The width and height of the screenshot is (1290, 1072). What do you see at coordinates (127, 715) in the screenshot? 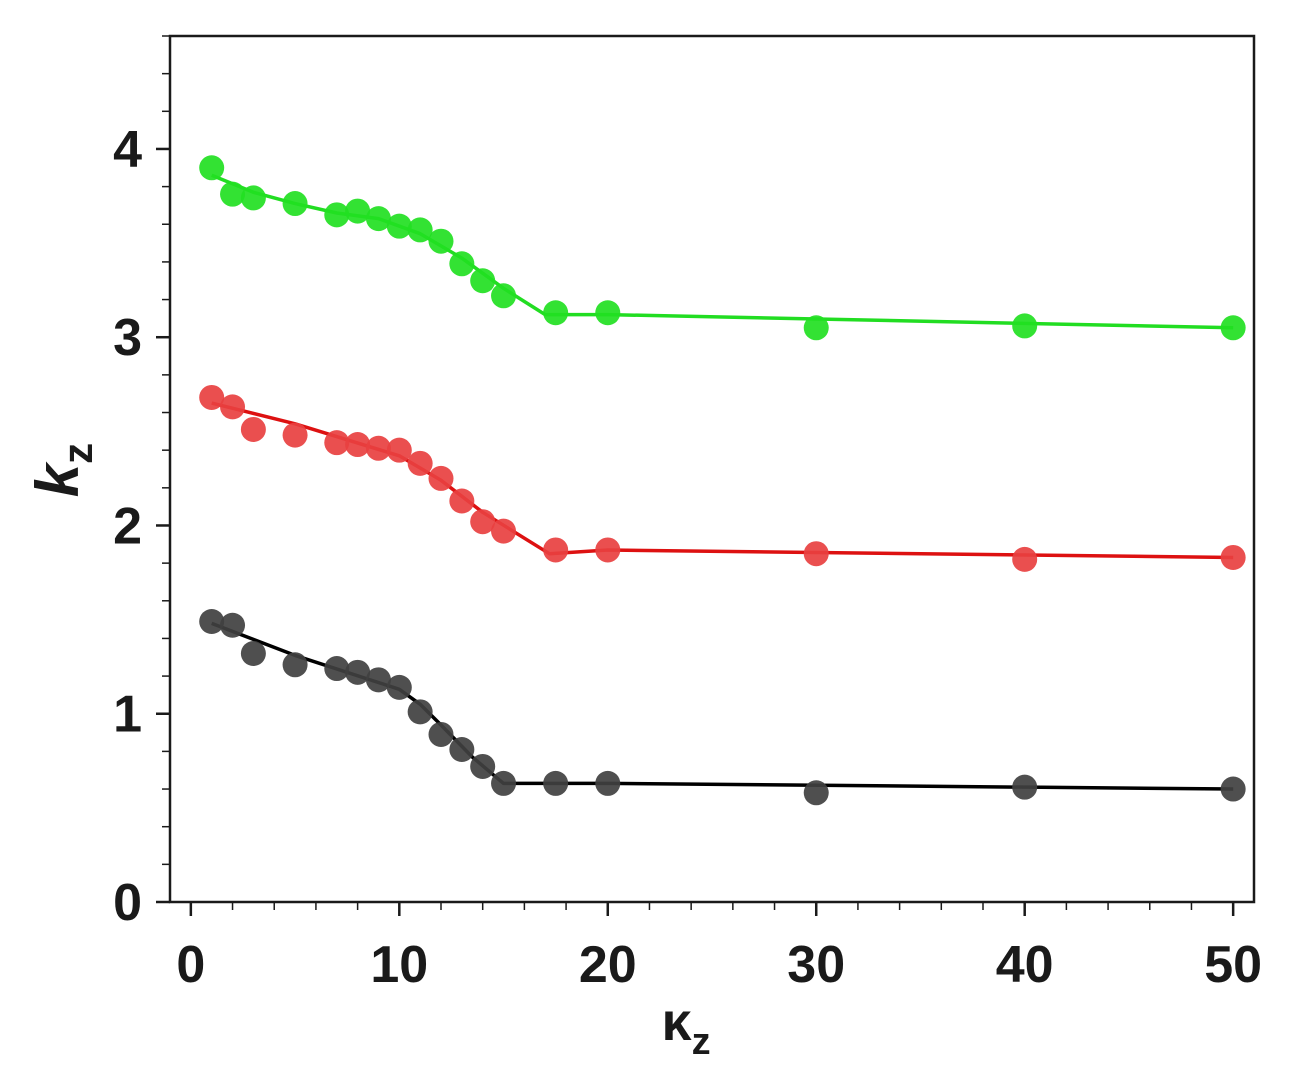
I see `y-tick-label: 1` at bounding box center [127, 715].